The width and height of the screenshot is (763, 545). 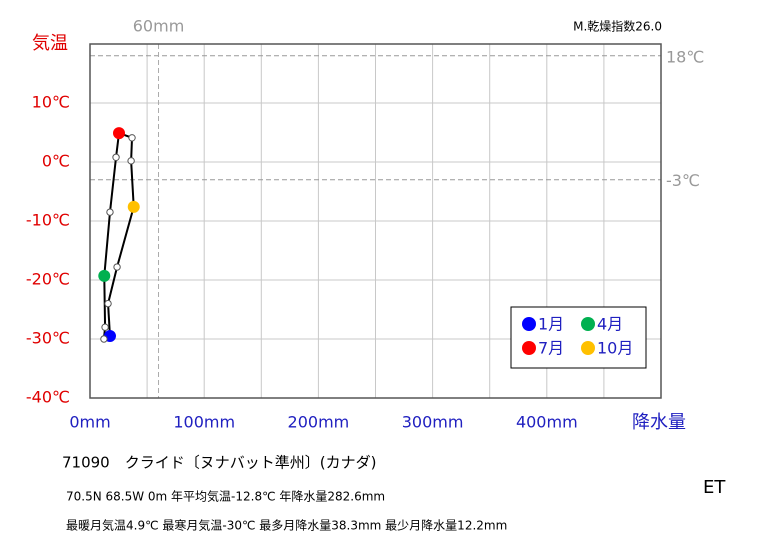 What do you see at coordinates (610, 324) in the screenshot?
I see `legend-label: 4月` at bounding box center [610, 324].